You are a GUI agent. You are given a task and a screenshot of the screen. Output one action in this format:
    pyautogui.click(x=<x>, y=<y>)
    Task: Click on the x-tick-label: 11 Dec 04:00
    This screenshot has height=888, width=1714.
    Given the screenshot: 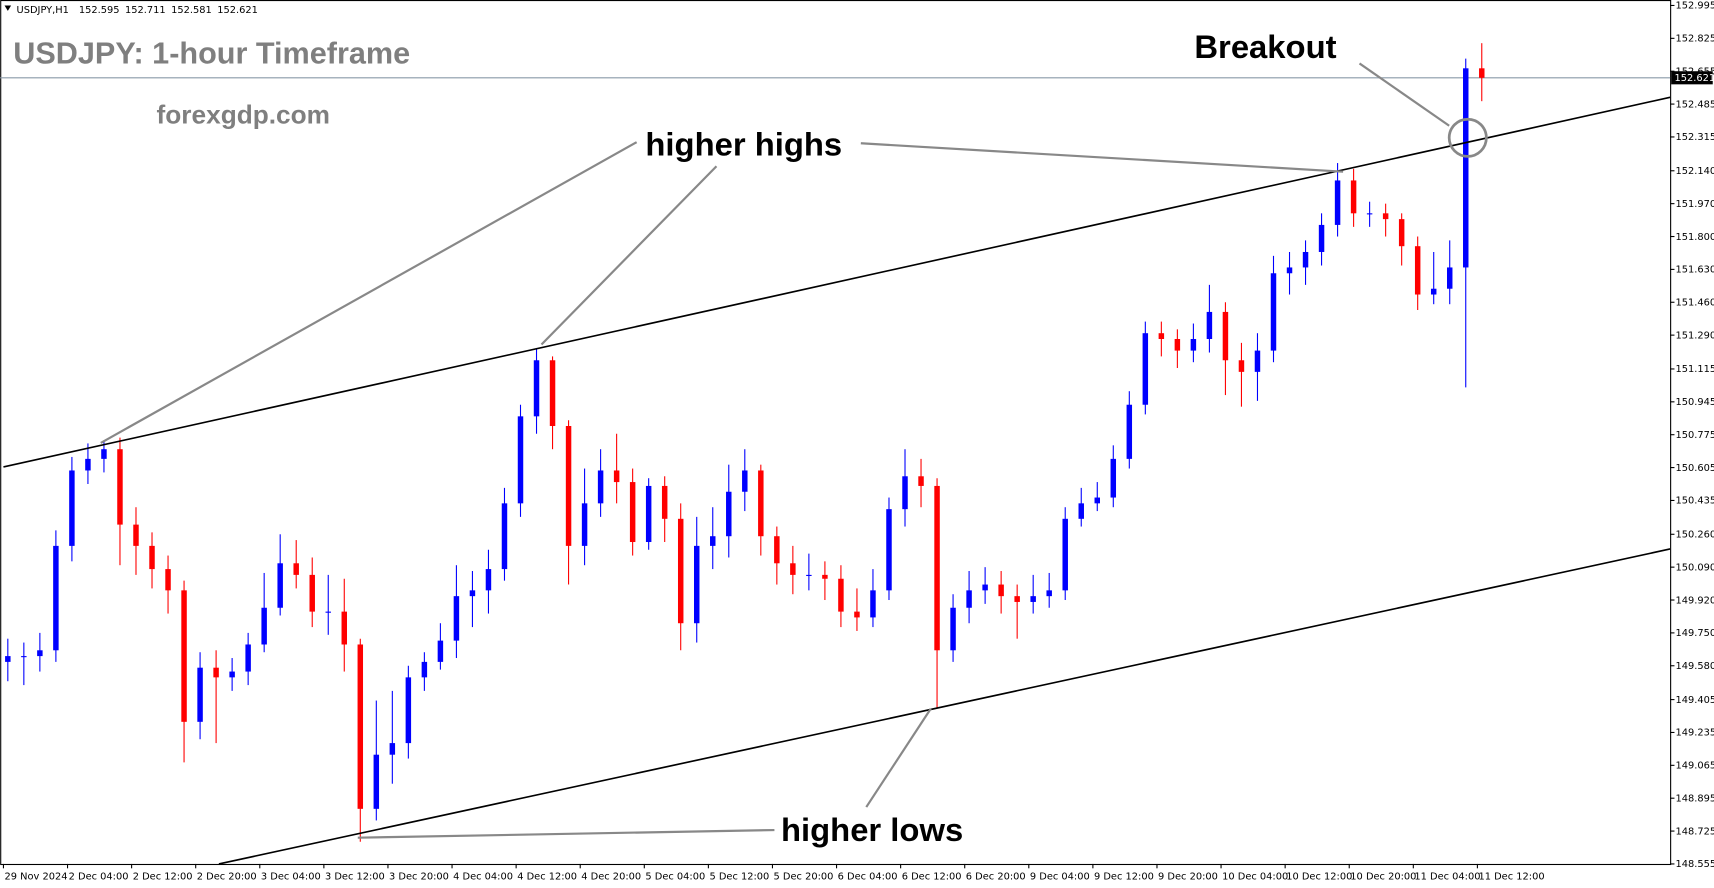 What is the action you would take?
    pyautogui.click(x=1447, y=876)
    